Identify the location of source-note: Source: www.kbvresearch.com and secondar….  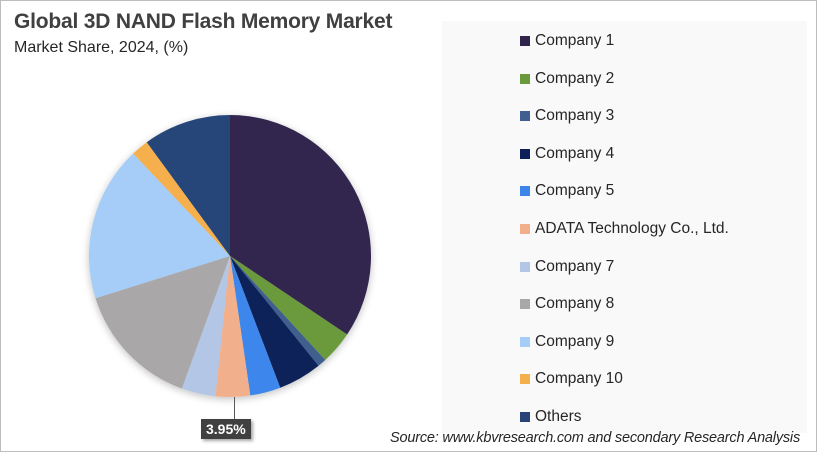
(595, 438).